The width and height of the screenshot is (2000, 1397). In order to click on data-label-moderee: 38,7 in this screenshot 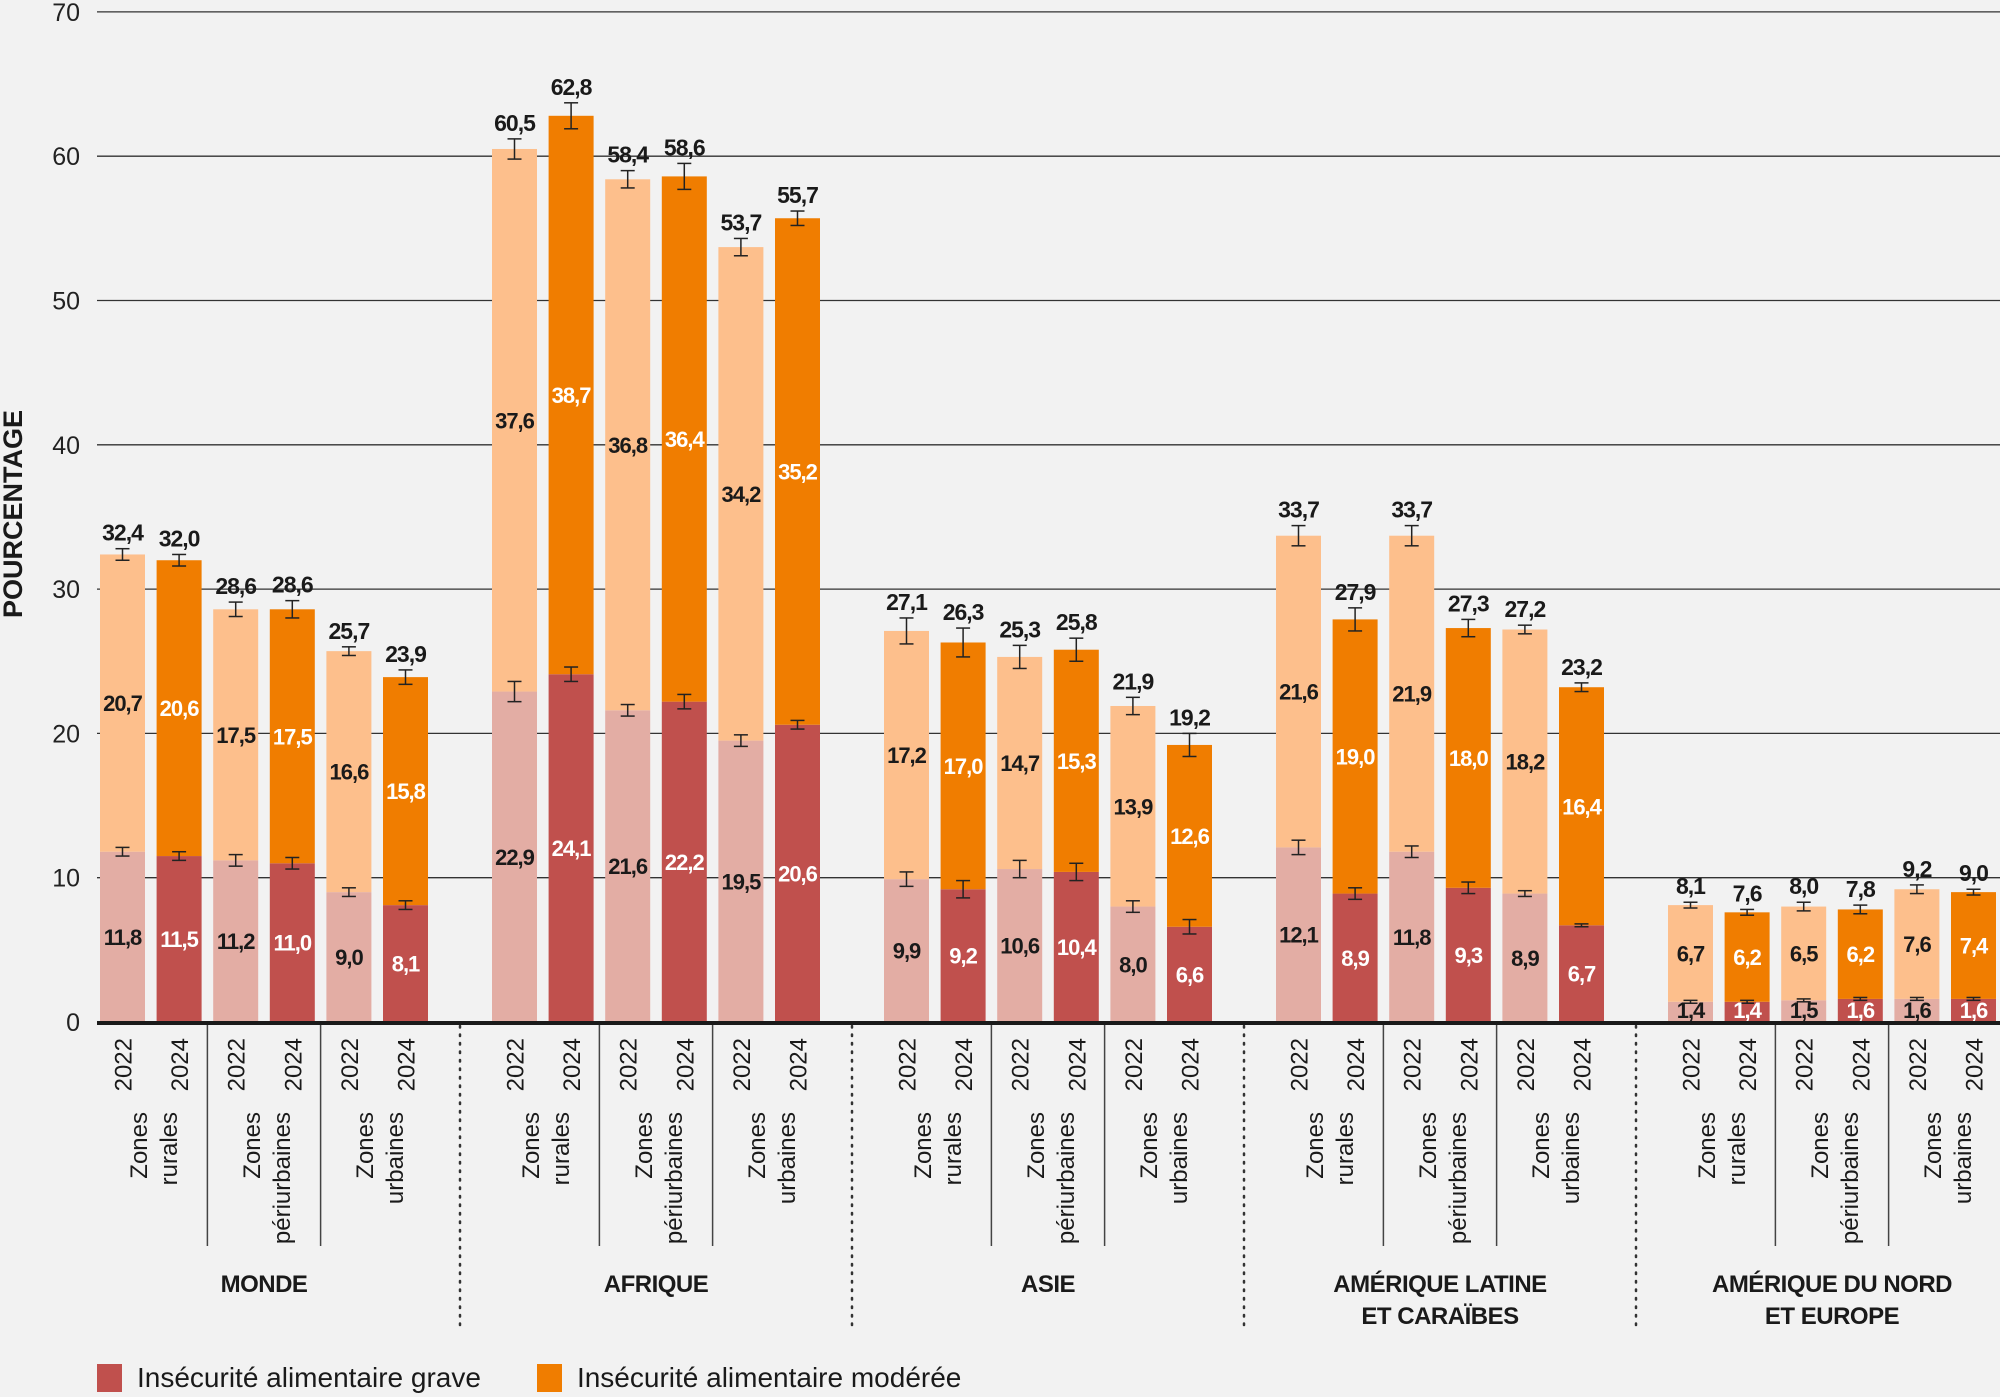, I will do `click(572, 395)`.